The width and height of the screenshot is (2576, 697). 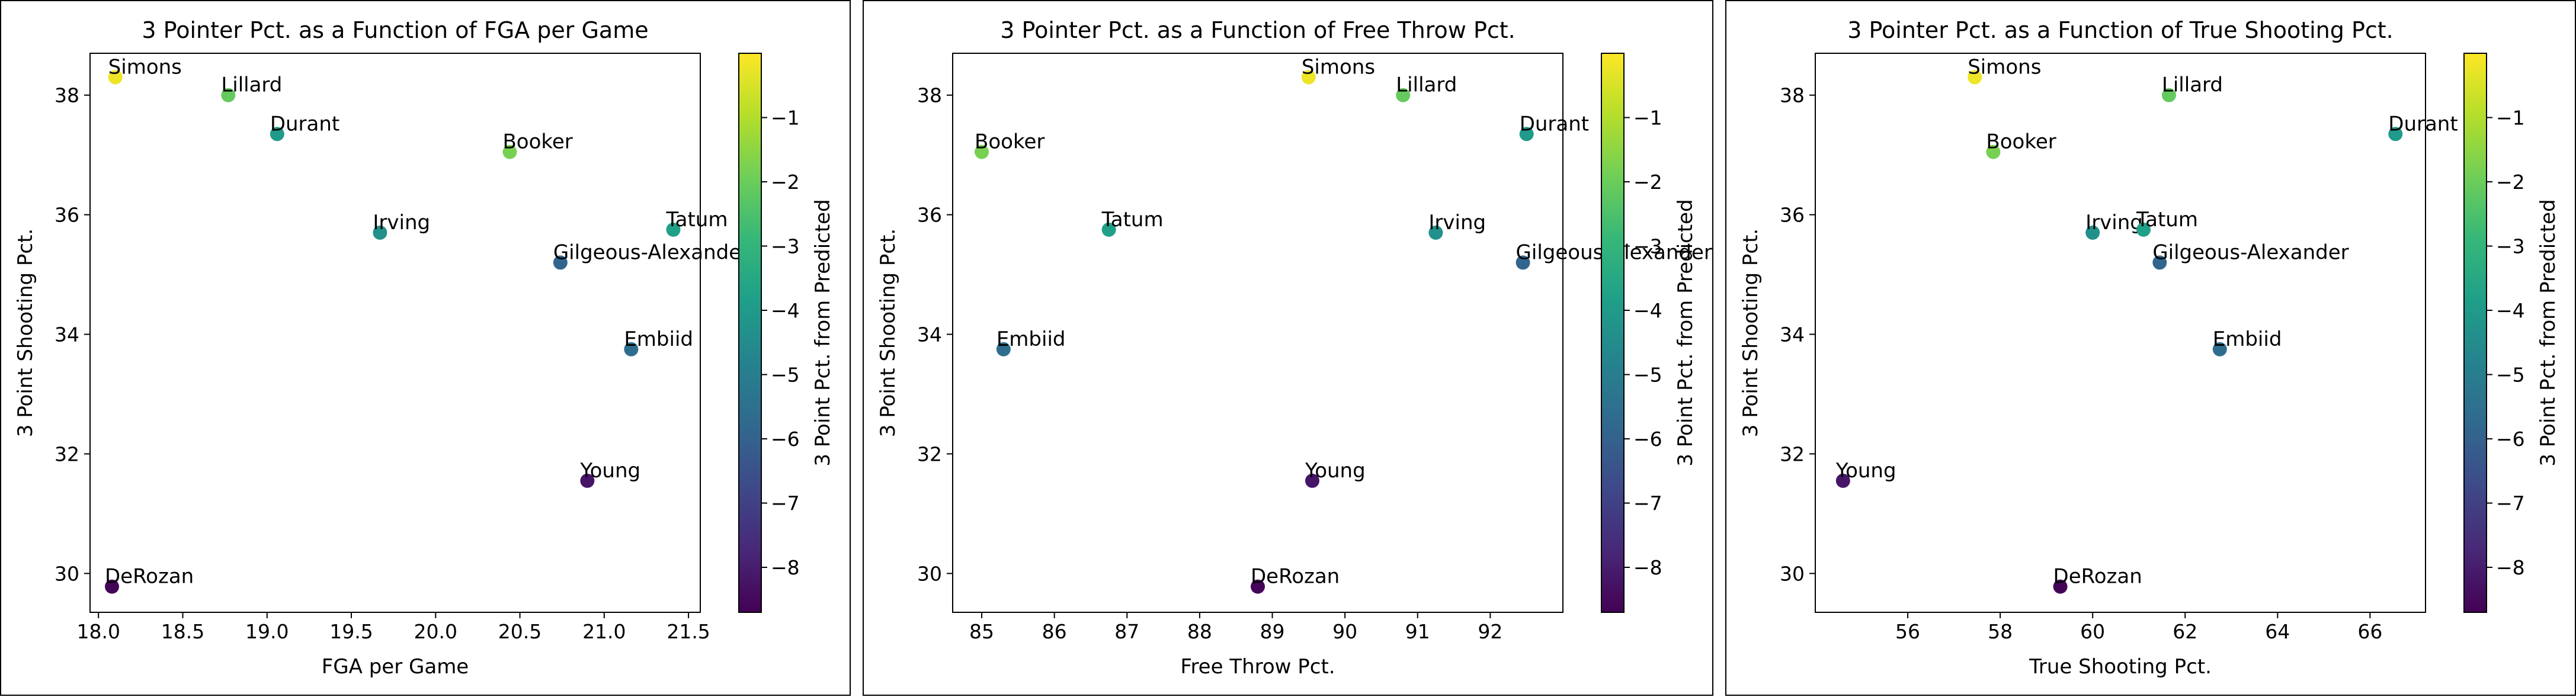 I want to click on x-tick-label: 56, so click(x=1907, y=631).